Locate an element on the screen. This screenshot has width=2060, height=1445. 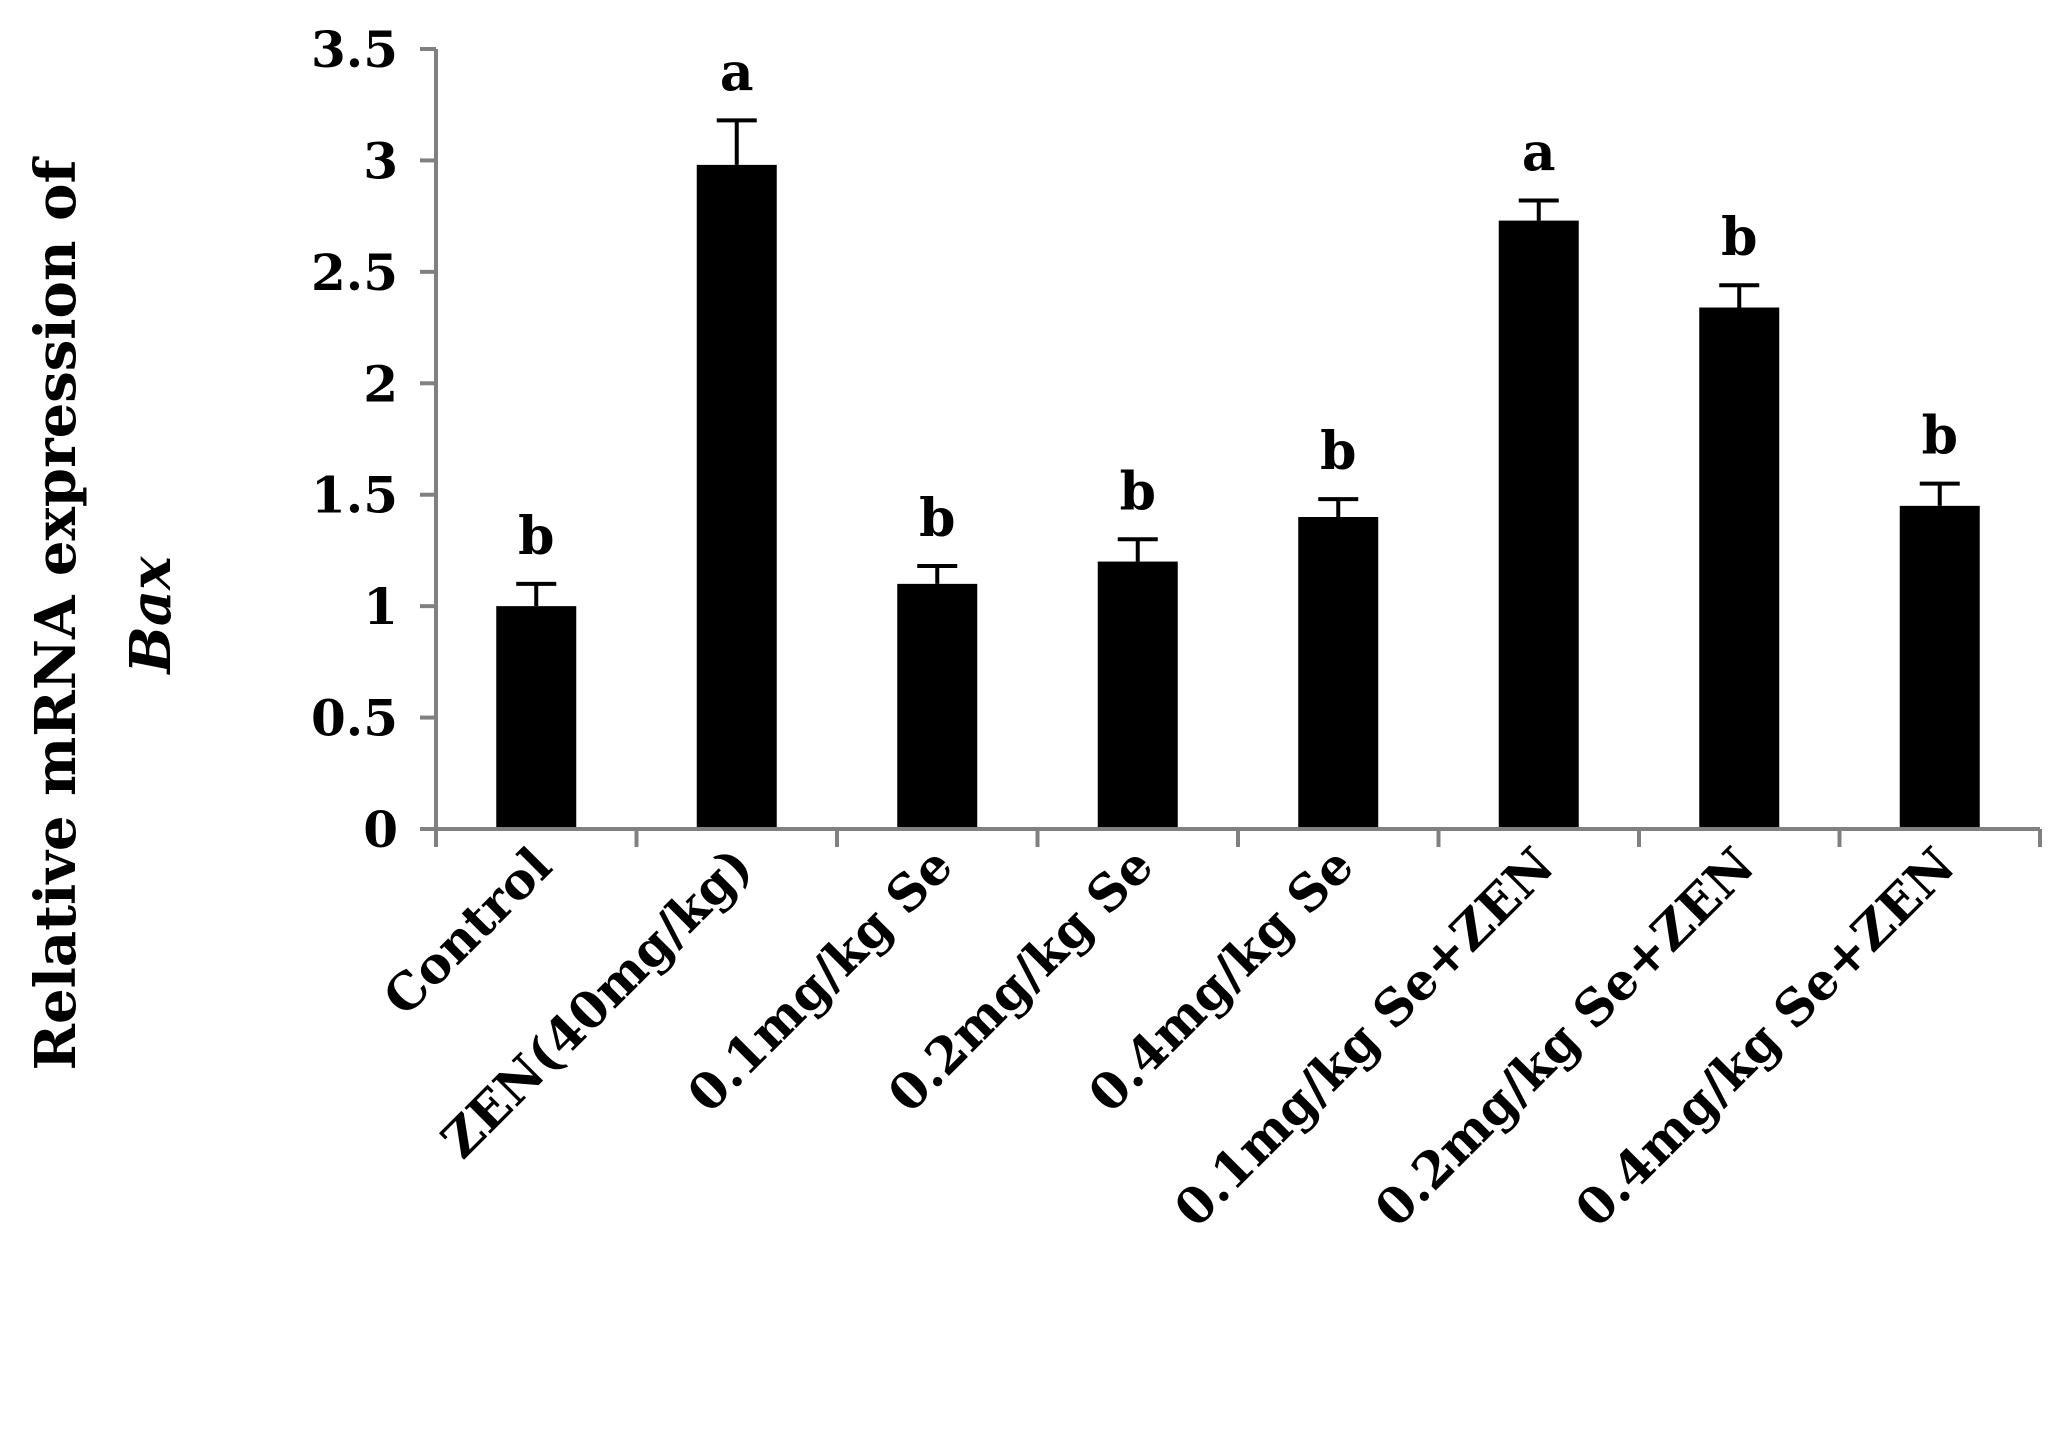
y-tick-label: 3 is located at coordinates (380, 160).